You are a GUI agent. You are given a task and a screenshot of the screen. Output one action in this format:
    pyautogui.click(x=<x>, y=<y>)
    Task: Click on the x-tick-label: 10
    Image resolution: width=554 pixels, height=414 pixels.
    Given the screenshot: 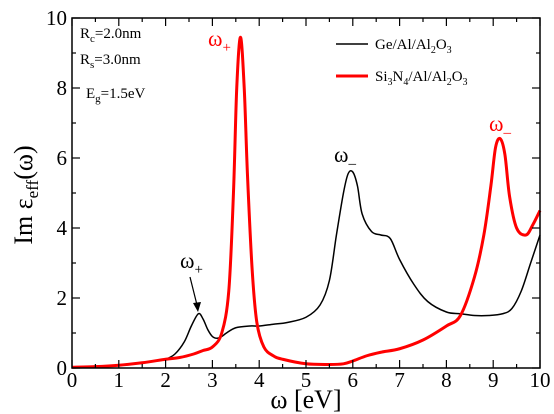 What is the action you would take?
    pyautogui.click(x=540, y=380)
    